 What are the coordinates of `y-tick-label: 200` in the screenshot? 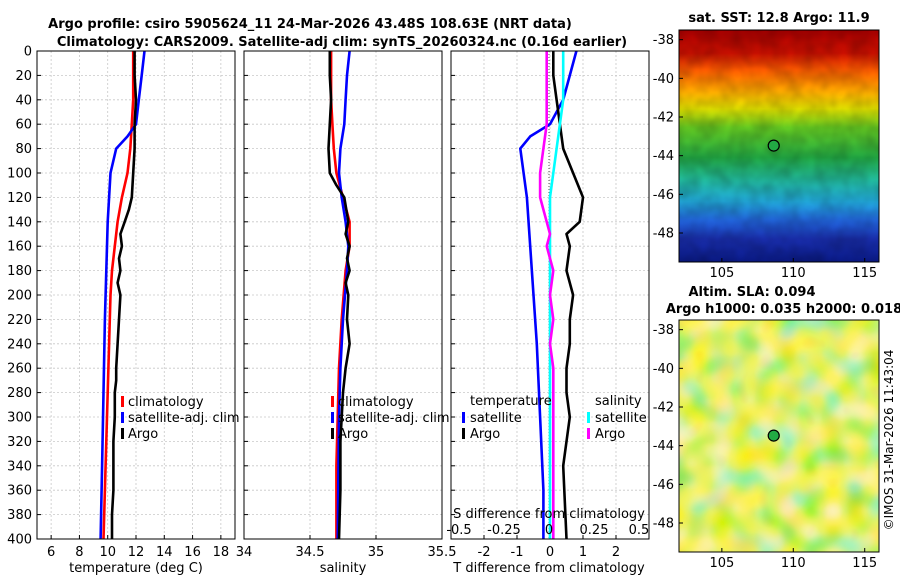 It's located at (19, 296).